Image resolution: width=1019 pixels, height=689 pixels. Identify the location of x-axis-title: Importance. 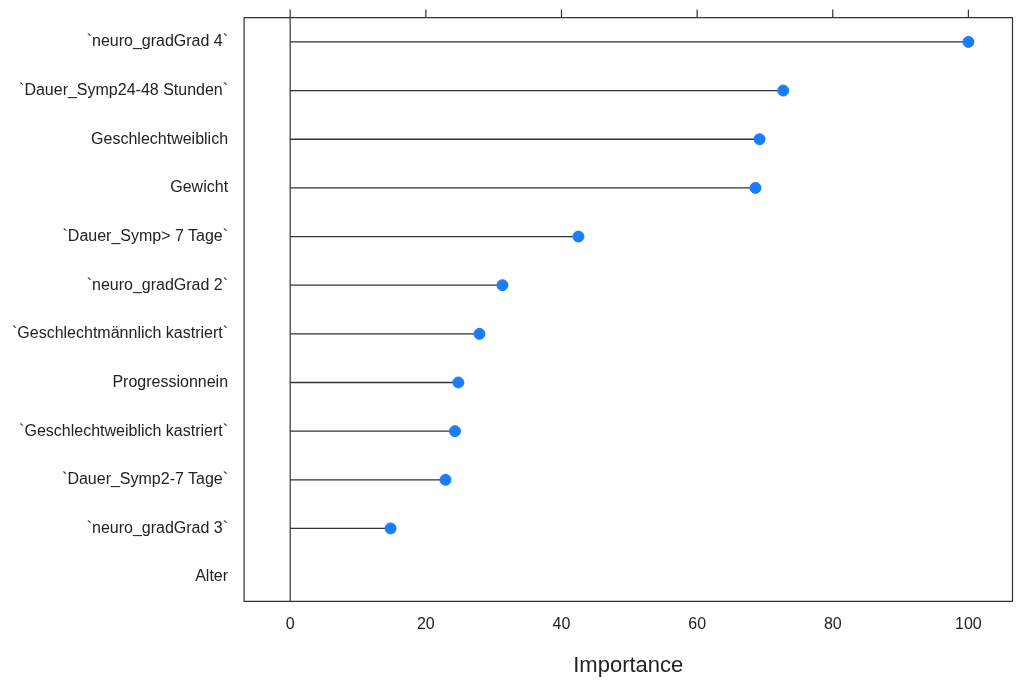
(628, 664).